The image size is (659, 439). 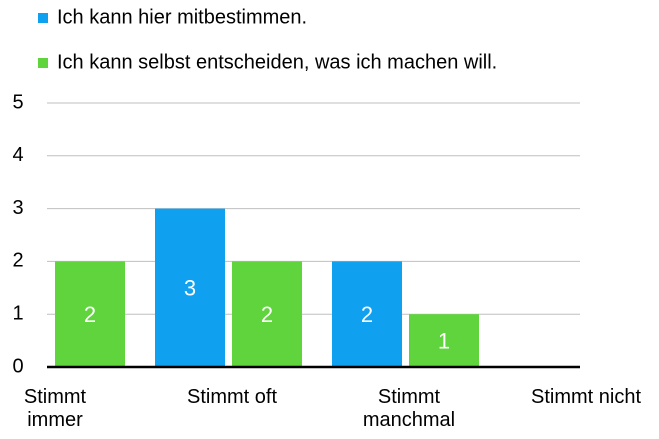 What do you see at coordinates (586, 397) in the screenshot?
I see `x-tick-label: Stimmt nicht` at bounding box center [586, 397].